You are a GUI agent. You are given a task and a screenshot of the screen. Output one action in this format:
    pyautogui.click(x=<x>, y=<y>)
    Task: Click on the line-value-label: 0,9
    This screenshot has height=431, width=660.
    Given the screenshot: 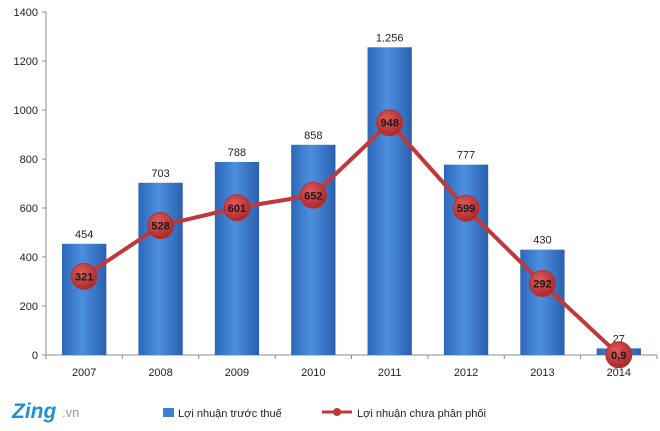 What is the action you would take?
    pyautogui.click(x=618, y=356)
    